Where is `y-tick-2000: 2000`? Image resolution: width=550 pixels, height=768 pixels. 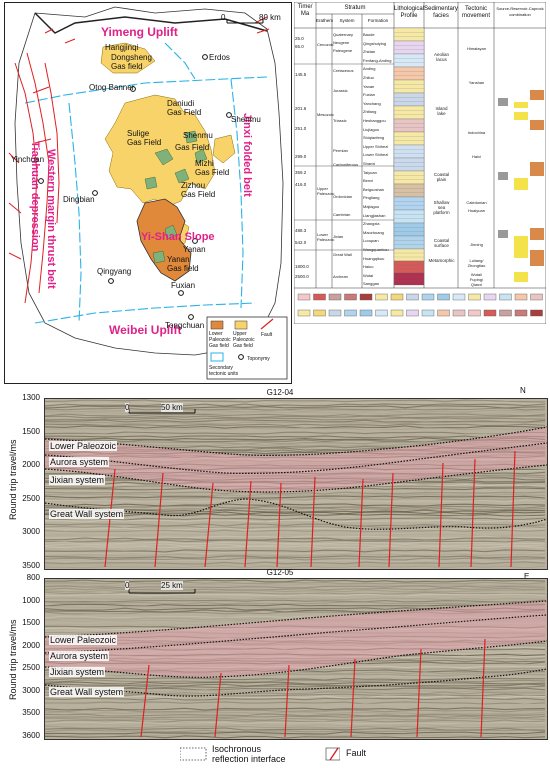 y-tick-2000: 2000 is located at coordinates (31, 465).